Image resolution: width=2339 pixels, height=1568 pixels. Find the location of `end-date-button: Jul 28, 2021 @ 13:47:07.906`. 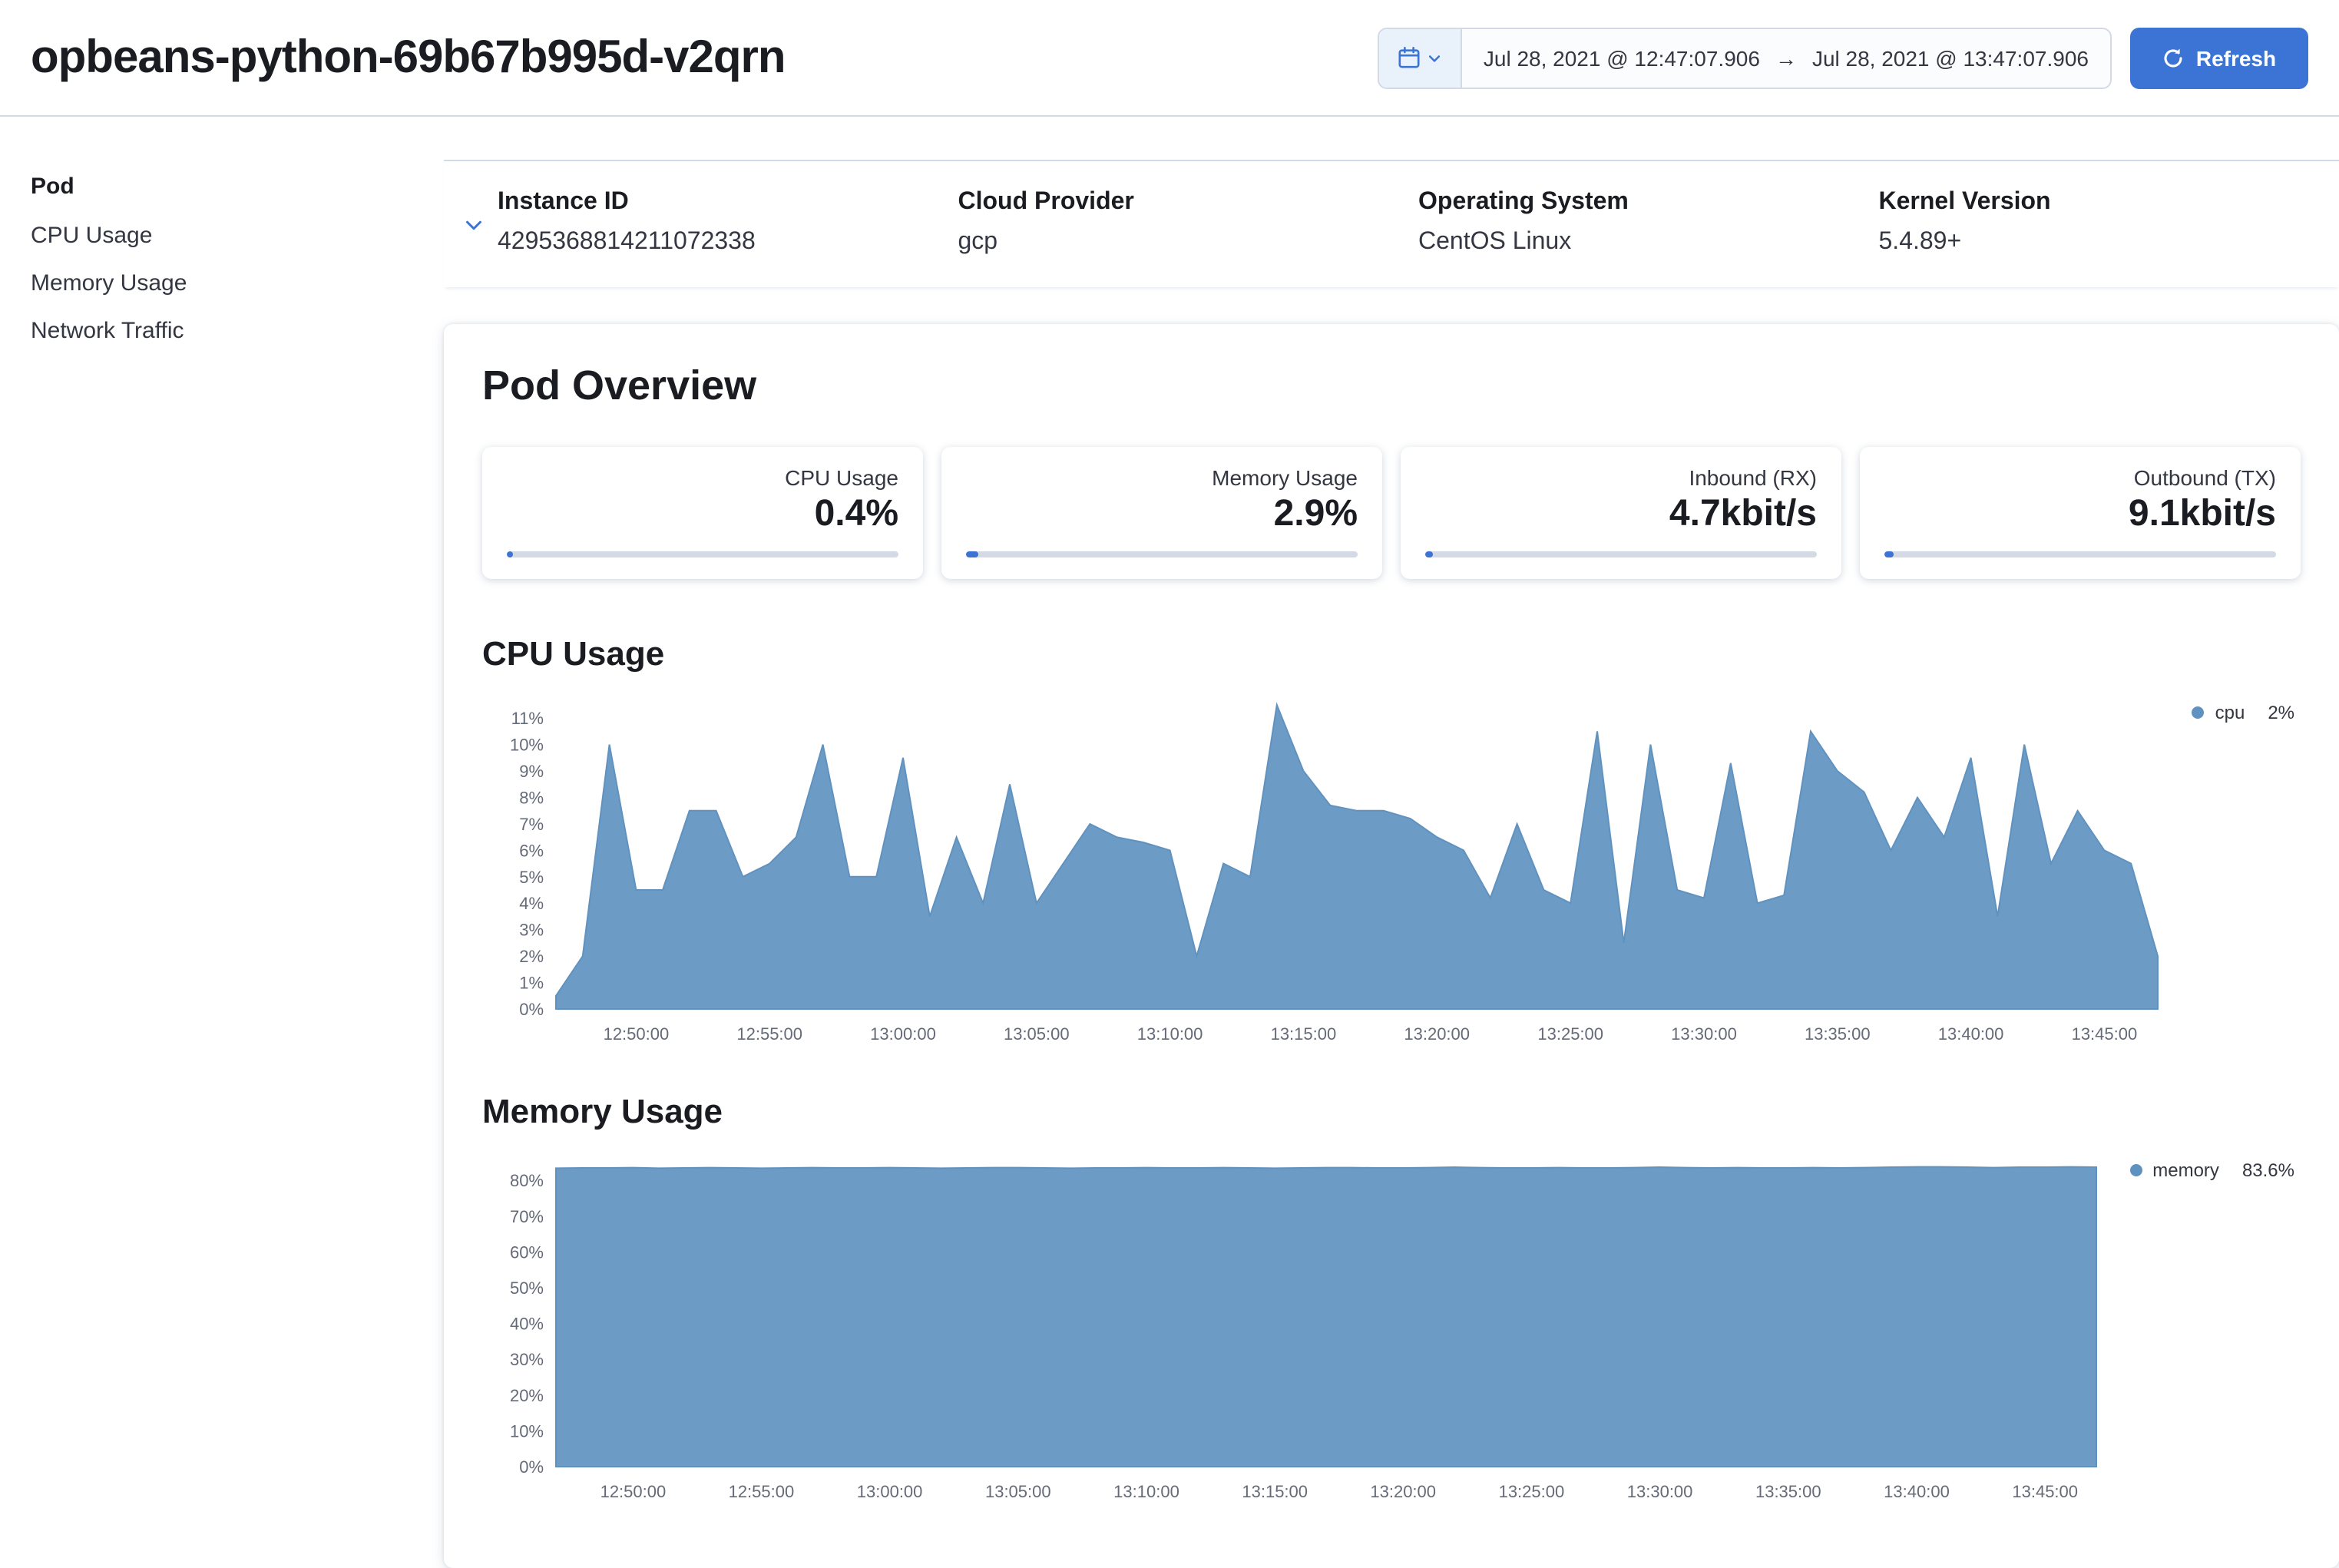

end-date-button: Jul 28, 2021 @ 13:47:07.906 is located at coordinates (1950, 58).